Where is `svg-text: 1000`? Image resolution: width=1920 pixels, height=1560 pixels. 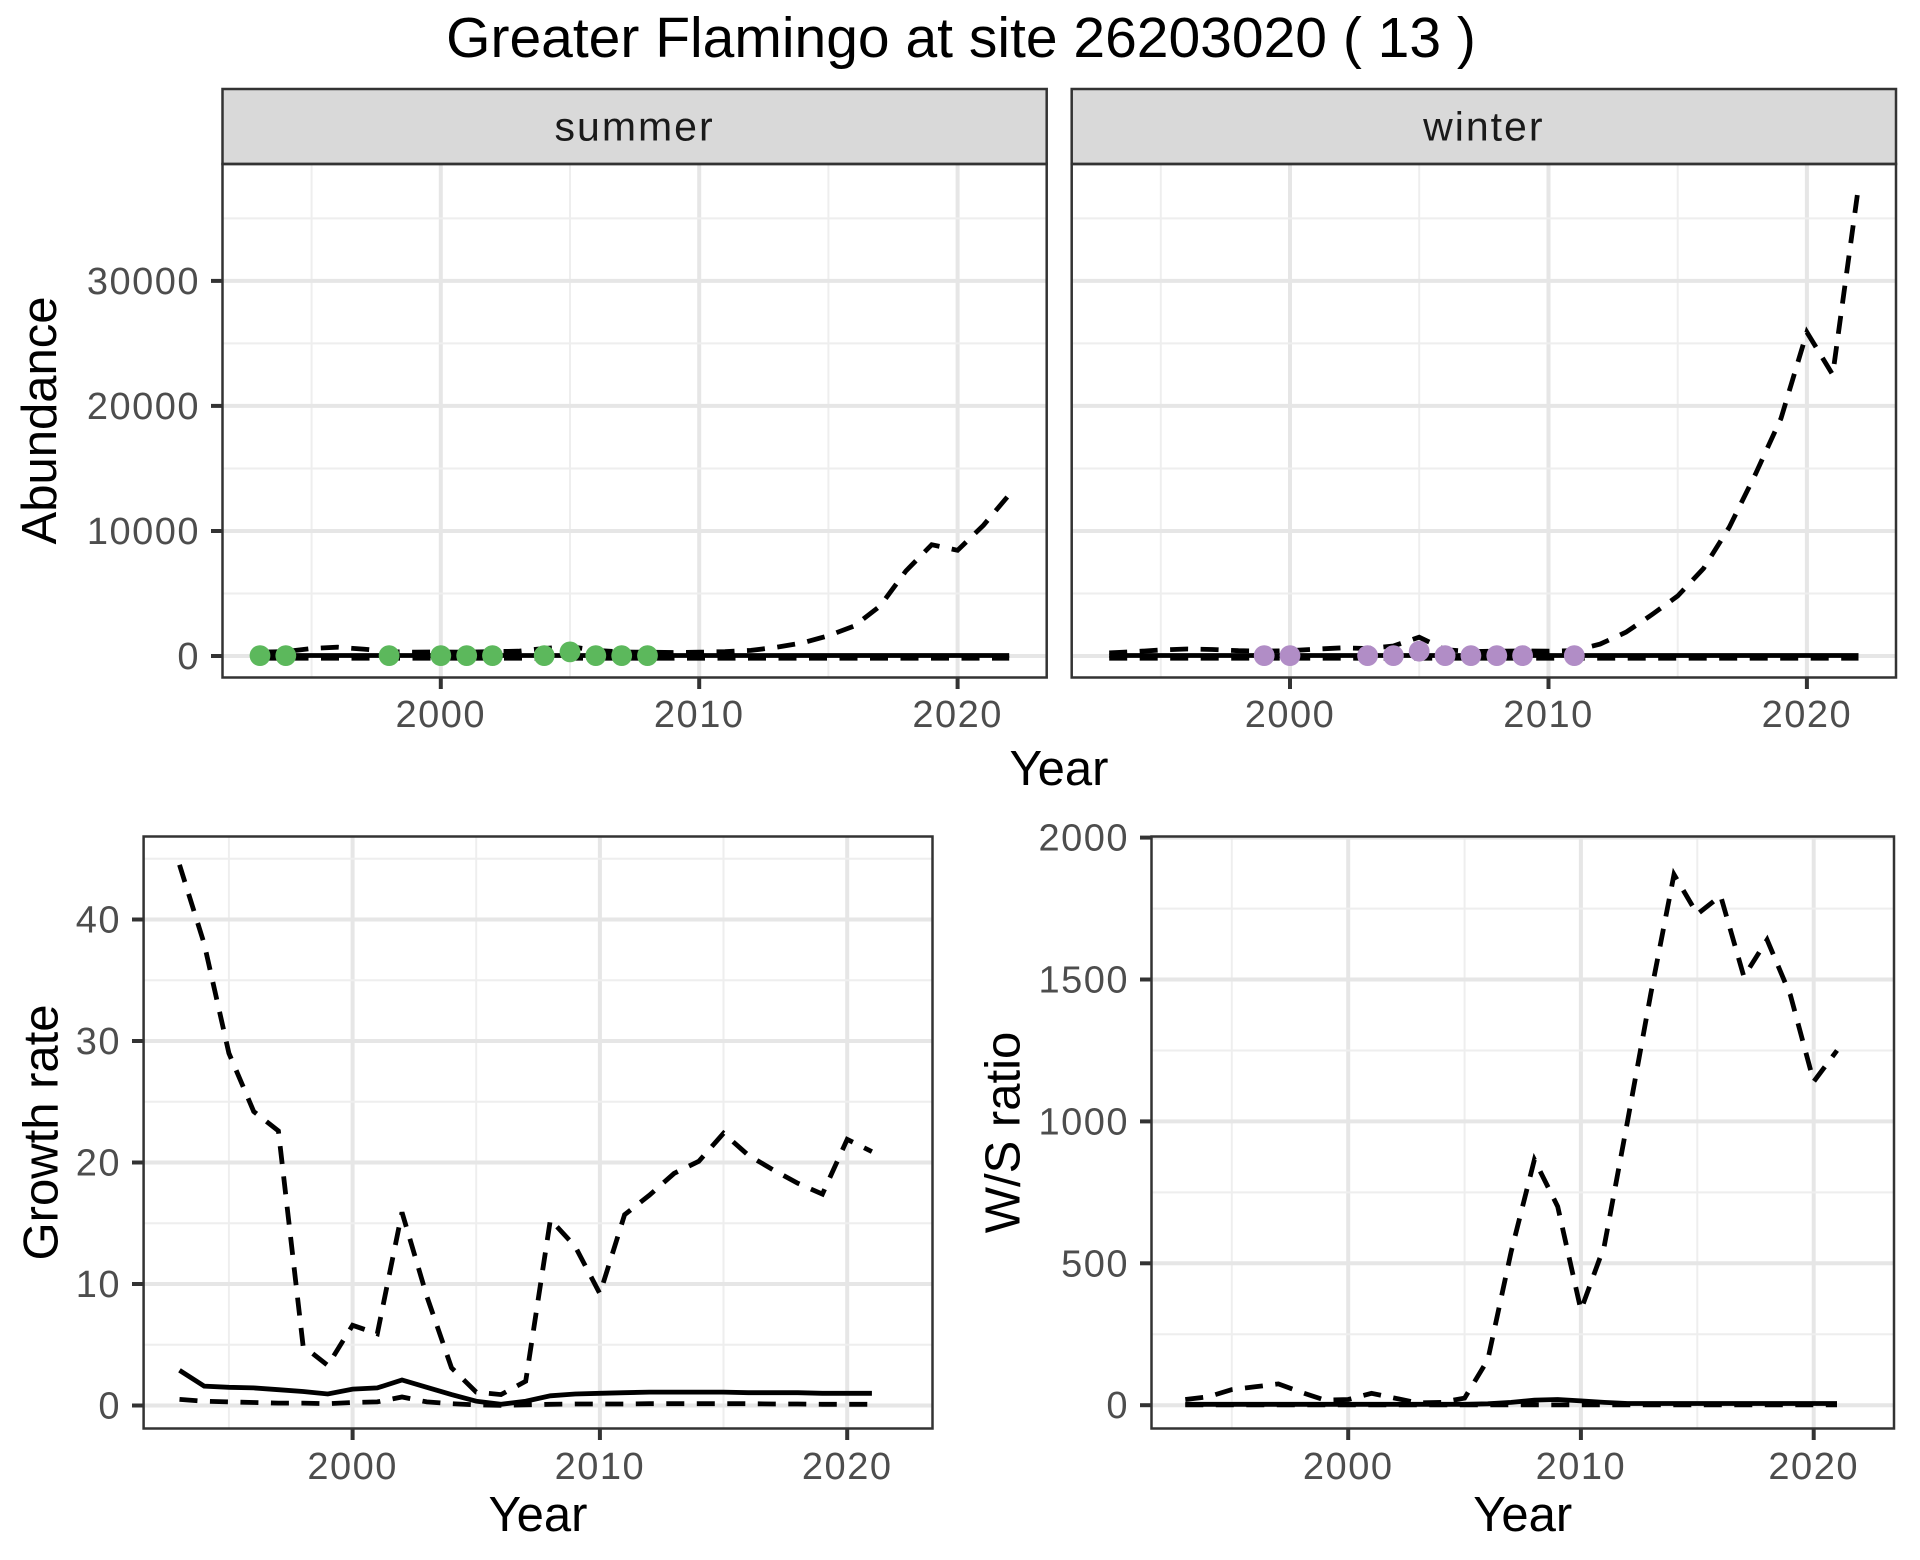 svg-text: 1000 is located at coordinates (1083, 1122).